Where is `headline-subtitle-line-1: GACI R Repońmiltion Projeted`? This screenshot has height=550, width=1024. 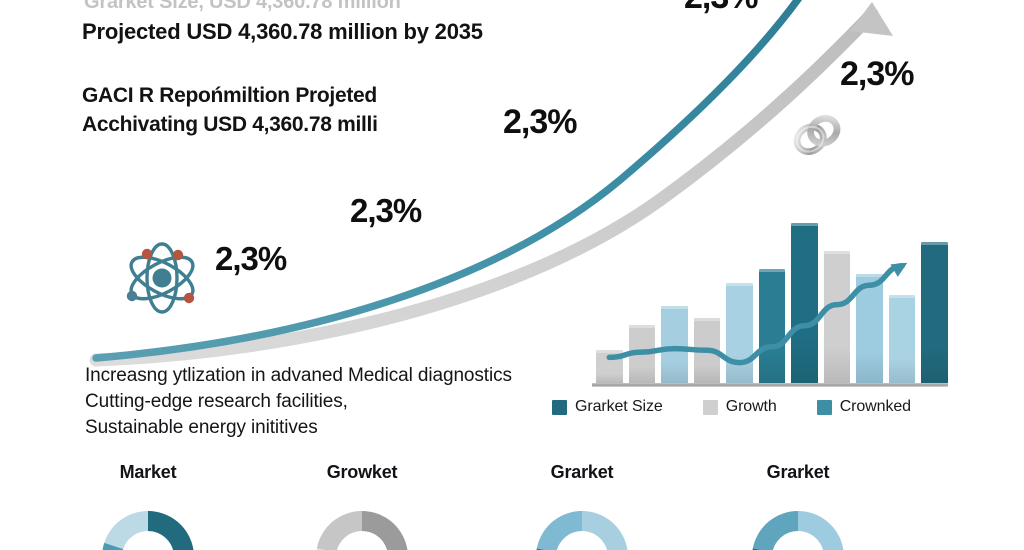 headline-subtitle-line-1: GACI R Repońmiltion Projeted is located at coordinates (229, 95).